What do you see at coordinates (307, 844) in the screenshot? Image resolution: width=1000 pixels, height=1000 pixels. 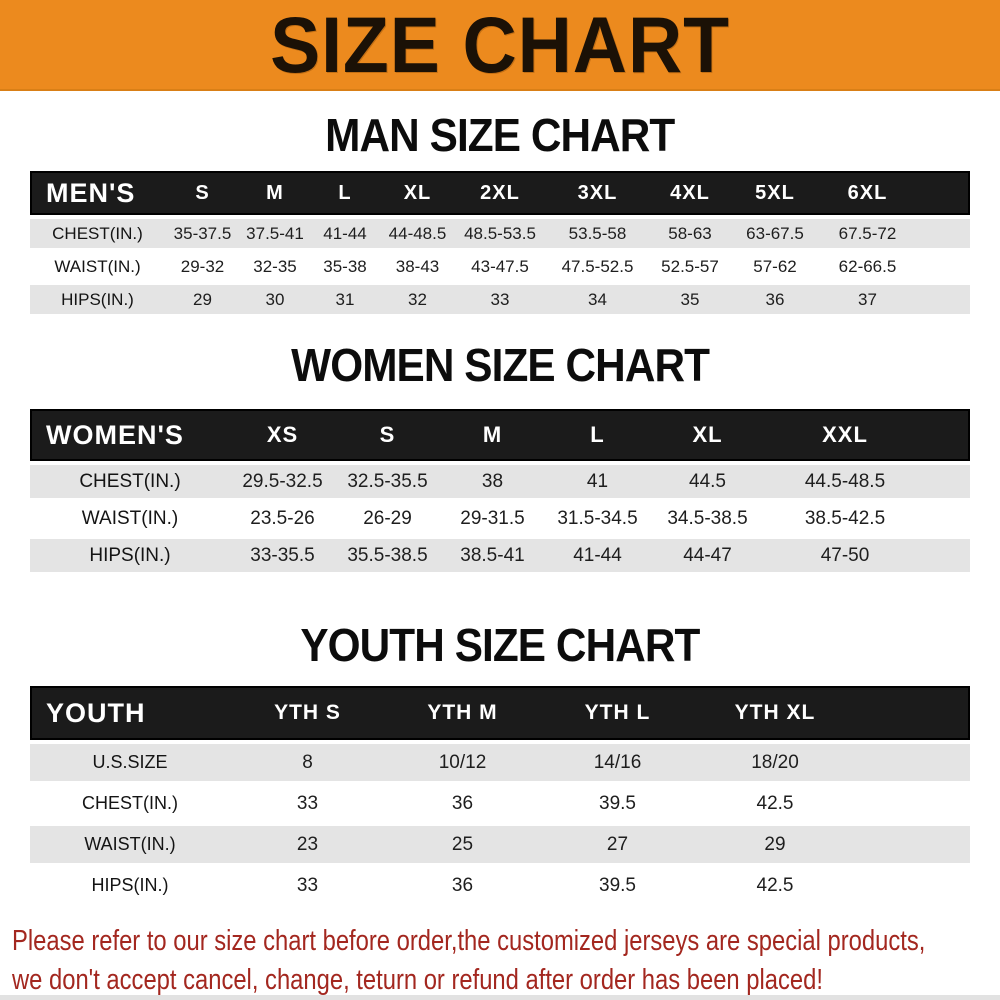 I see `size-value-cell: 23` at bounding box center [307, 844].